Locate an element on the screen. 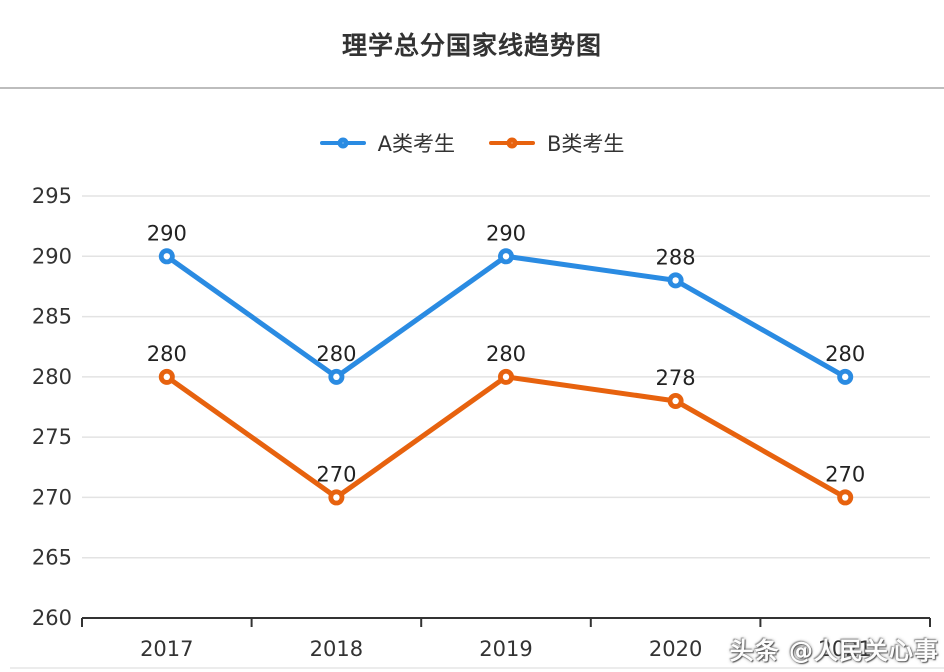  legend-label-b: B类考生 is located at coordinates (585, 144).